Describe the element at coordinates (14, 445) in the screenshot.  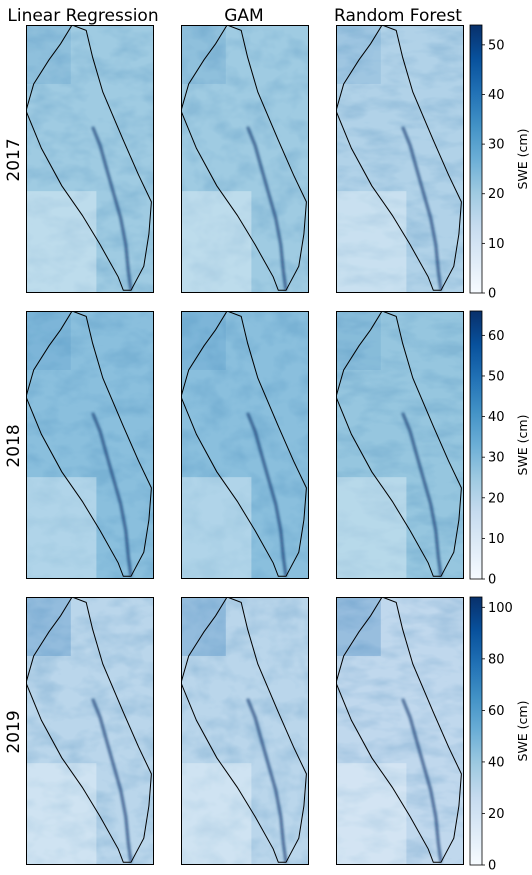
I see `row-label-2018: 2018` at that location.